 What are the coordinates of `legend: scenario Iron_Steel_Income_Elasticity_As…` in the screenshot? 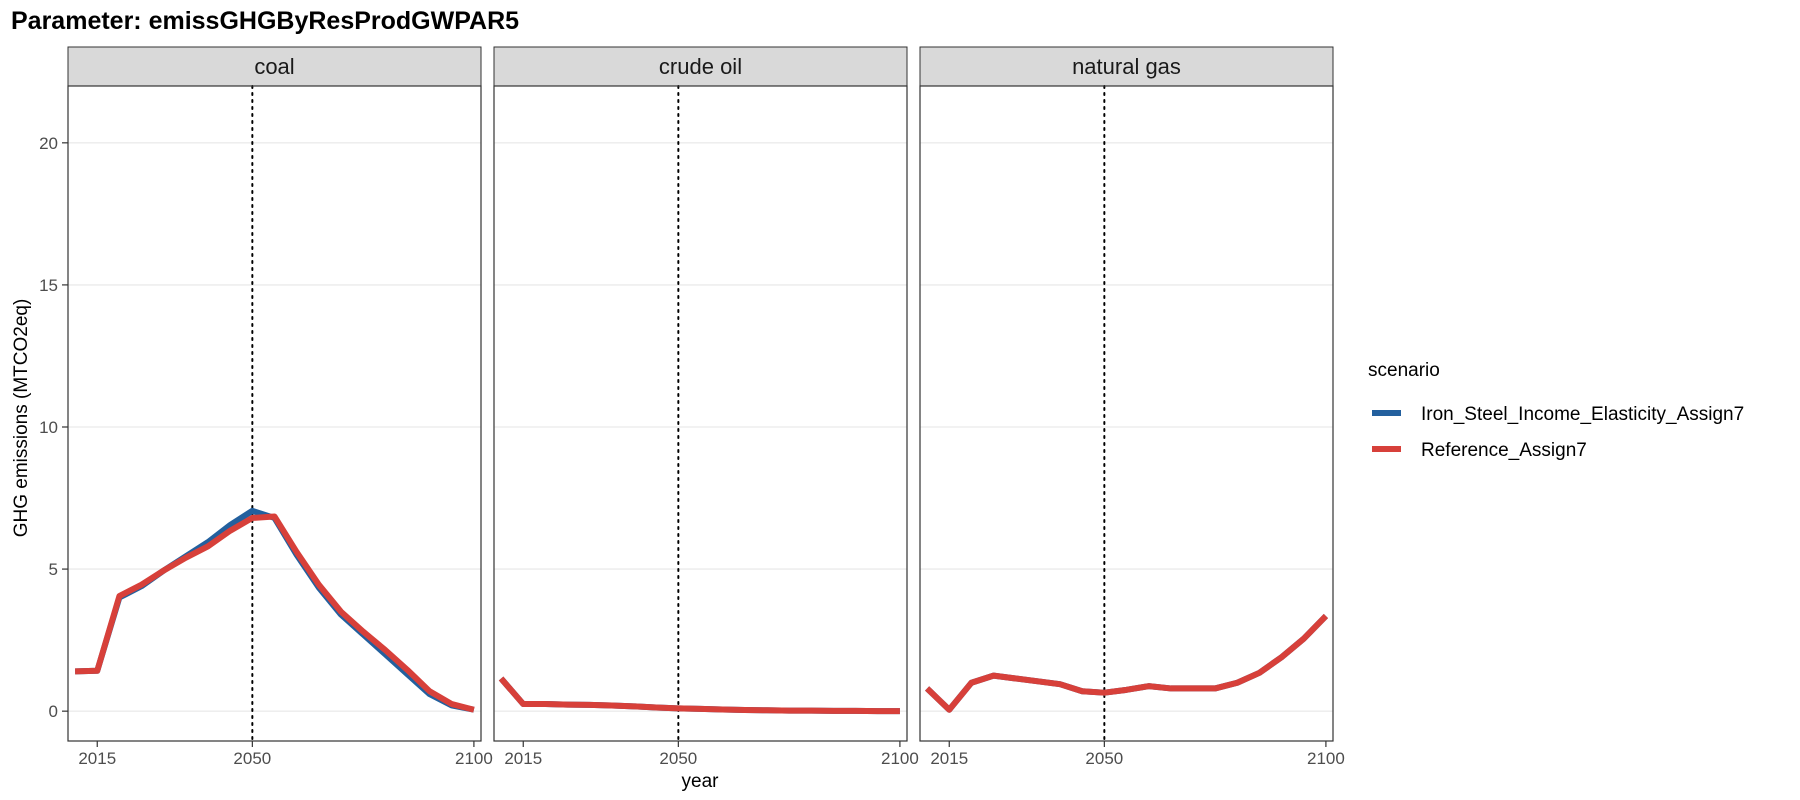 It's located at (1556, 410).